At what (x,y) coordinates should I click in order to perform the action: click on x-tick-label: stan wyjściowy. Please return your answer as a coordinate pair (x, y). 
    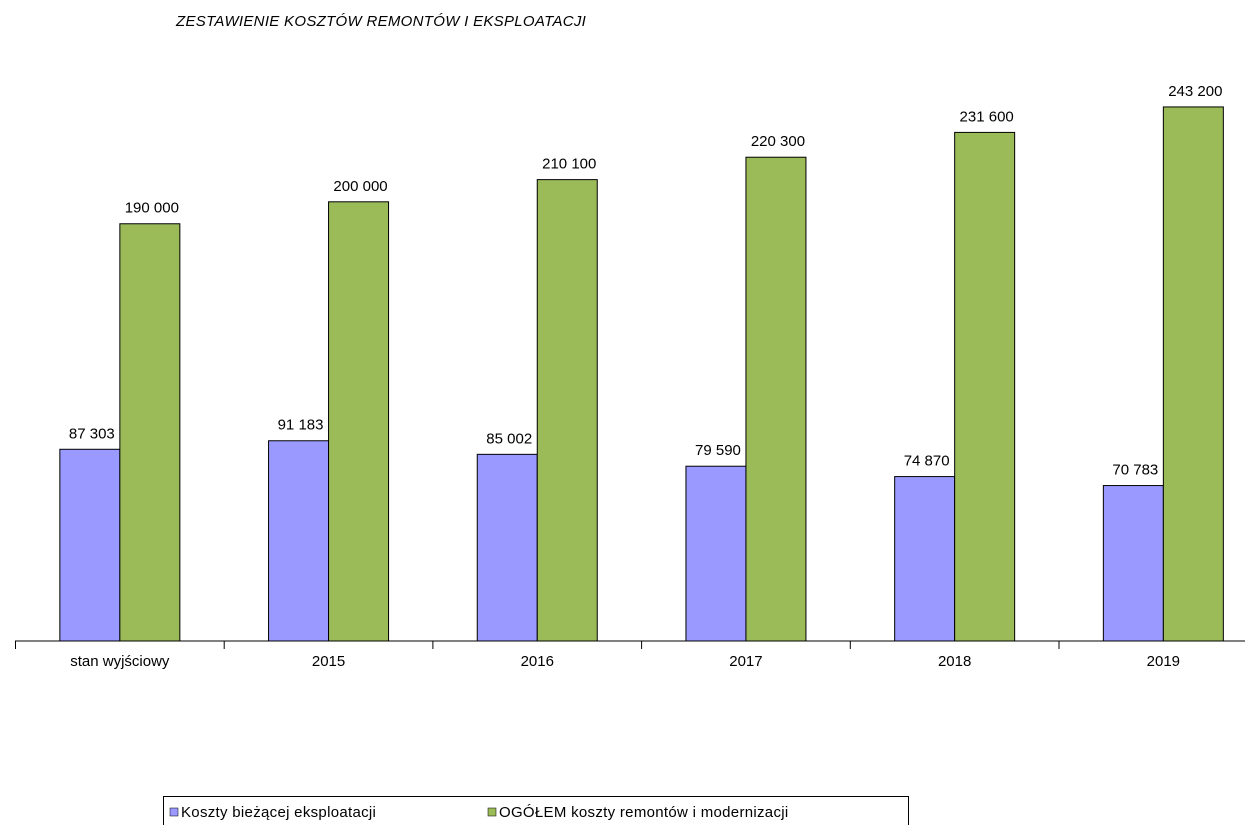
    Looking at the image, I should click on (120, 661).